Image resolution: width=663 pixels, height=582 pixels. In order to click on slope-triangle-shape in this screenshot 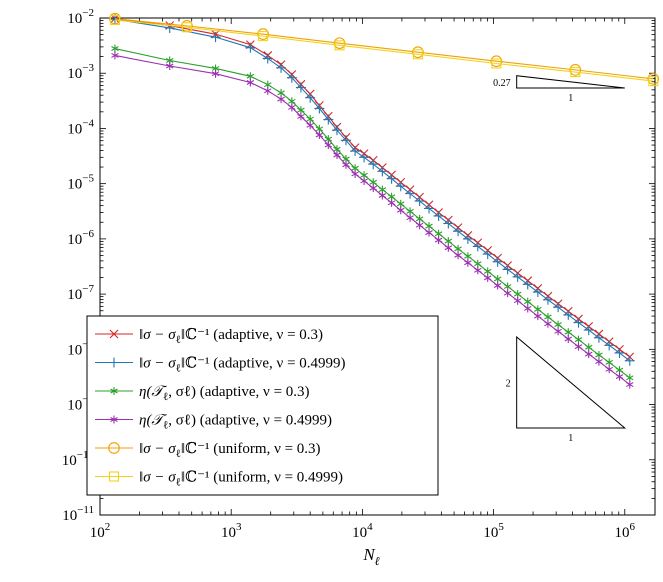, I will do `click(571, 382)`.